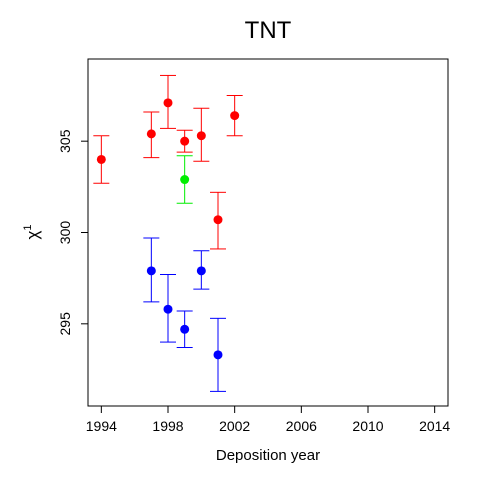  I want to click on x-axis: 1994 1998 2002 2006 2010 2014, so click(268, 420).